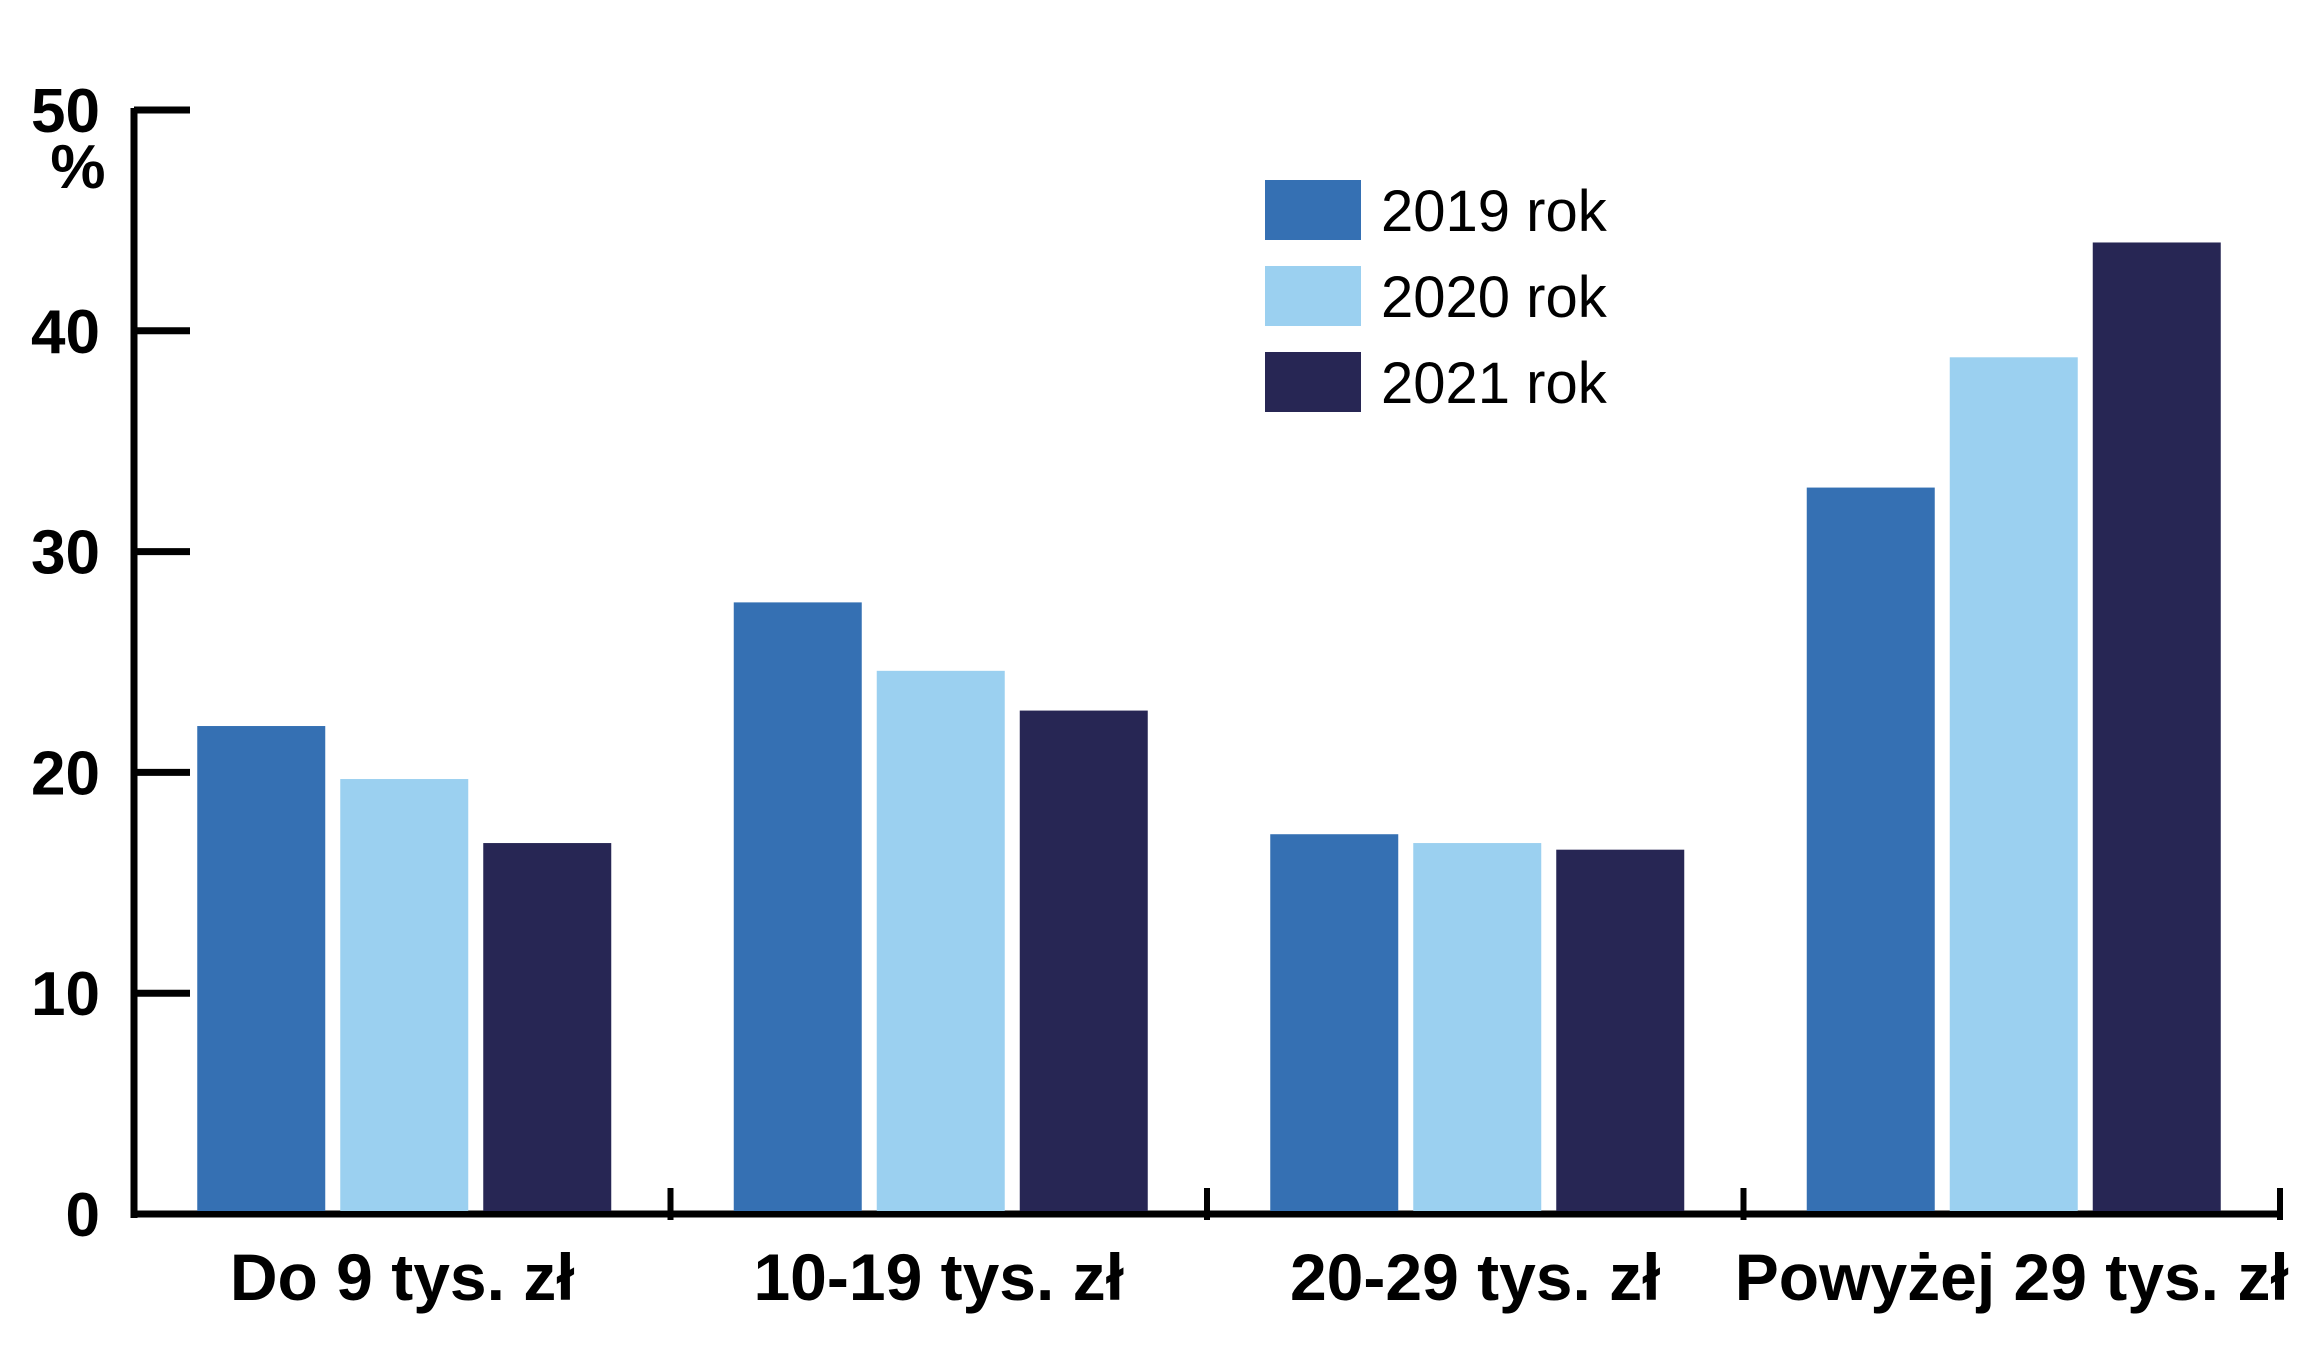 The height and width of the screenshot is (1364, 2322). I want to click on legend-label: 2021 rok, so click(1494, 383).